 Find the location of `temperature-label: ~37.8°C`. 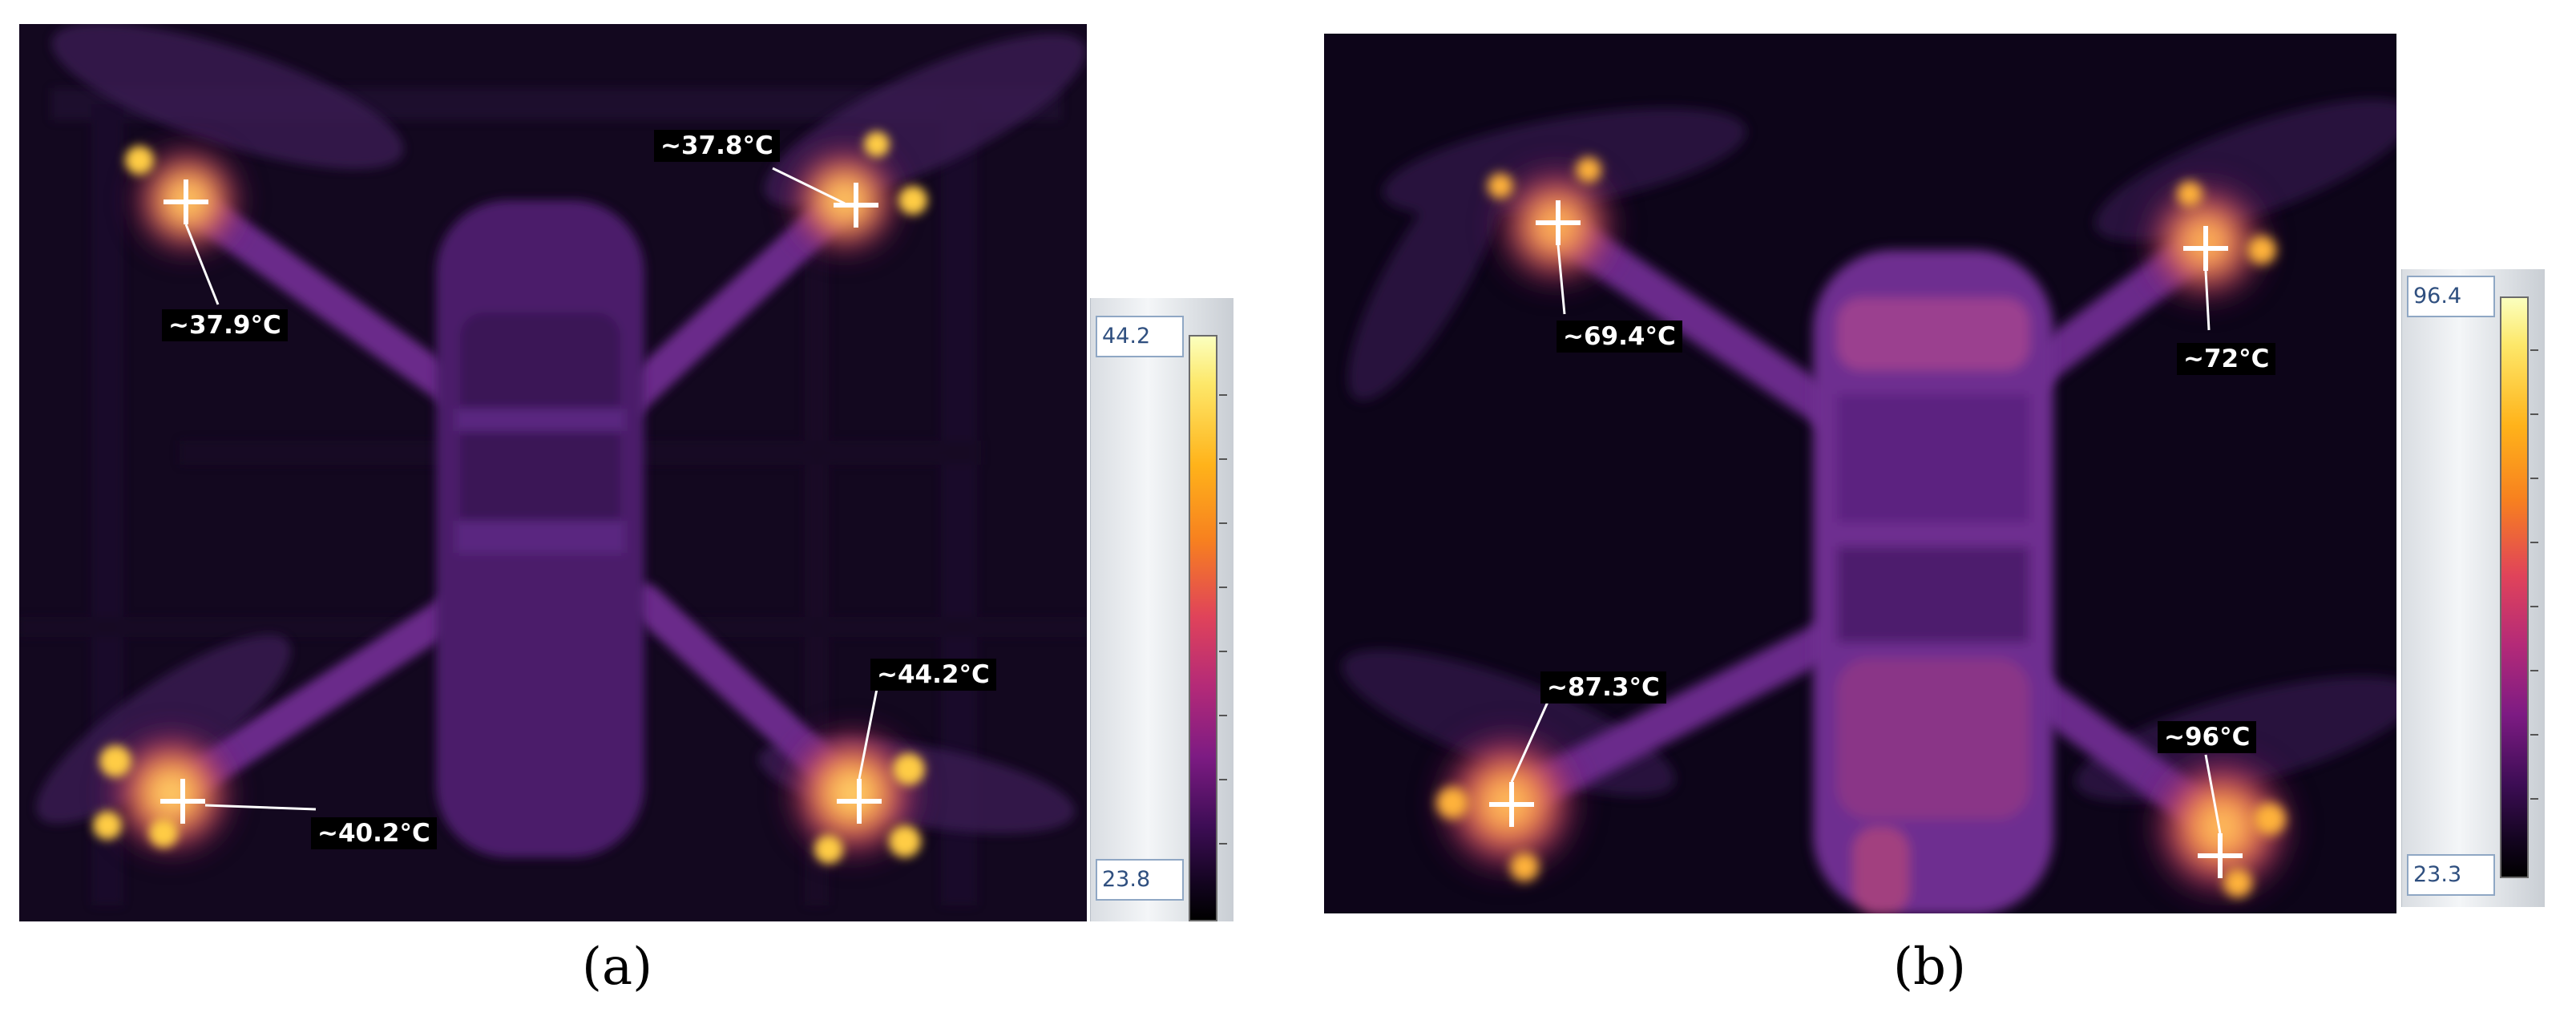

temperature-label: ~37.8°C is located at coordinates (717, 146).